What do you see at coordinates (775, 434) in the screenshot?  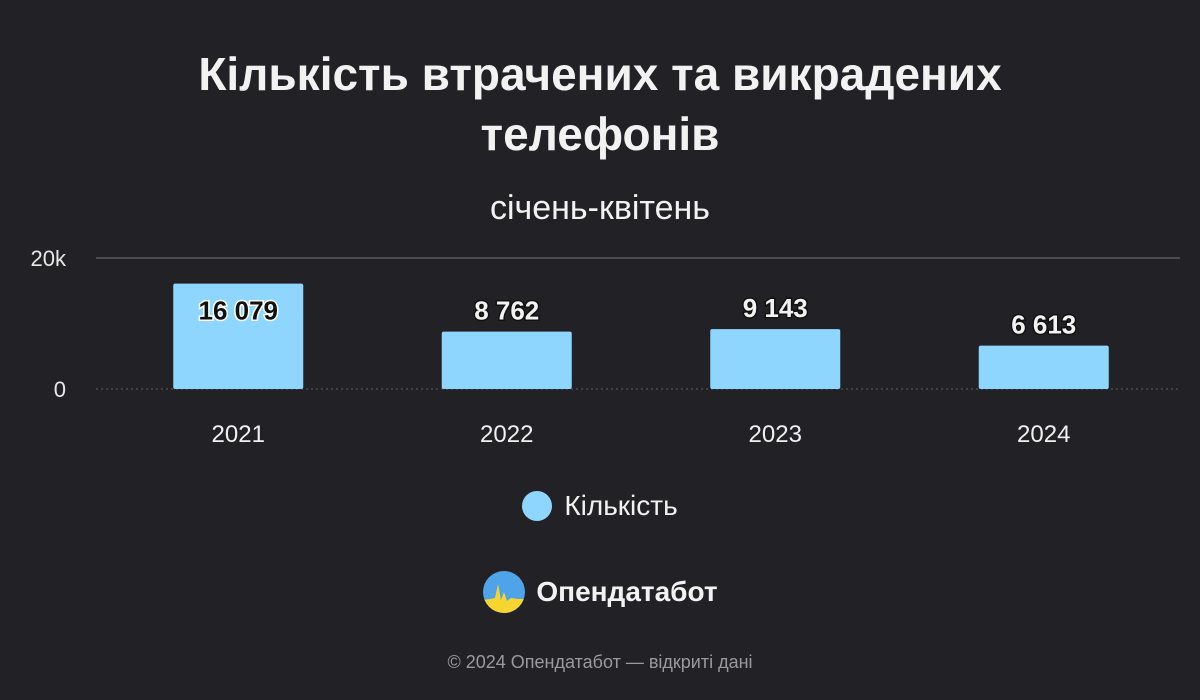 I see `x-tick-label-2023: 2023` at bounding box center [775, 434].